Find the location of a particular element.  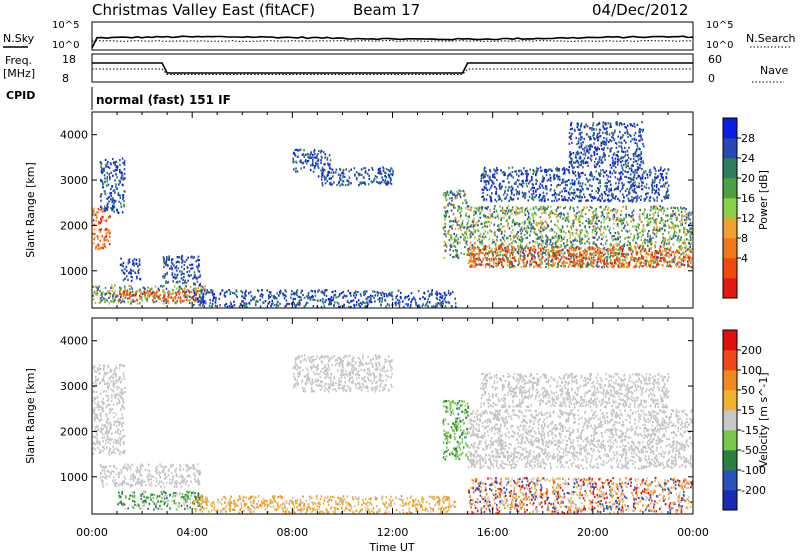

nsearch-trace is located at coordinates (392, 41).